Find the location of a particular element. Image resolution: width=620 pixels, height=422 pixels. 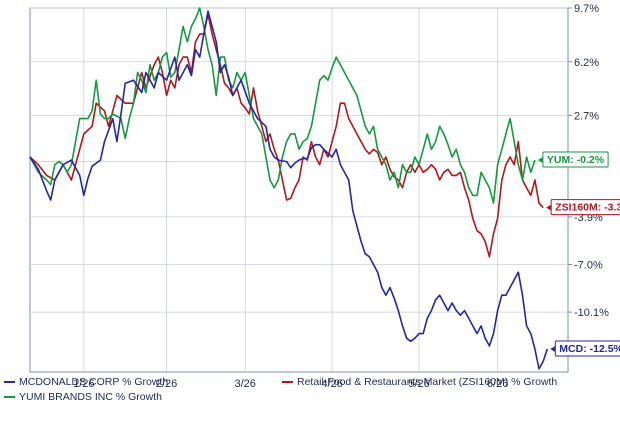

legend-item-yum: YUMI BRANDS INC % Growth is located at coordinates (83, 397).